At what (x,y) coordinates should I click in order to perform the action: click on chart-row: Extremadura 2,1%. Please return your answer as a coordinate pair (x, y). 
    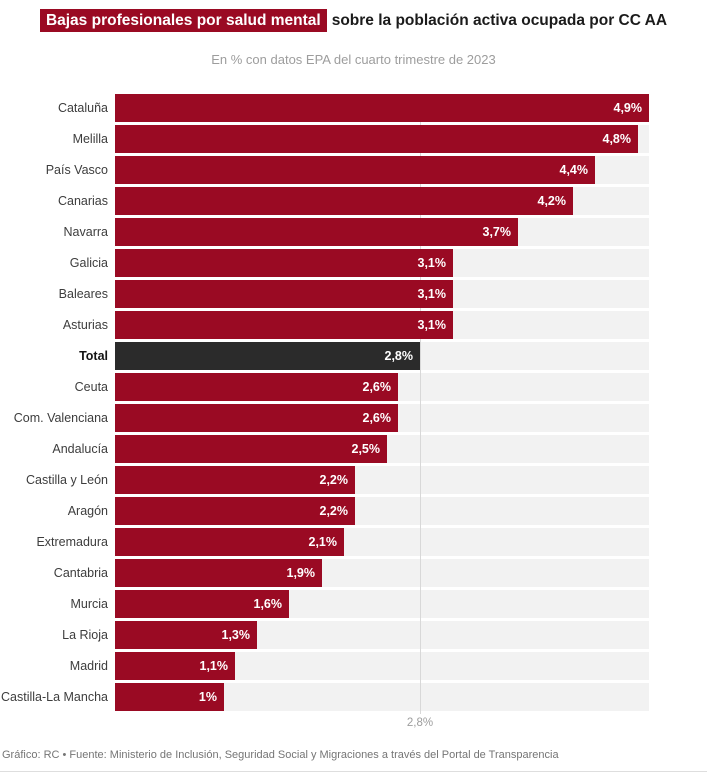
    Looking at the image, I should click on (353, 542).